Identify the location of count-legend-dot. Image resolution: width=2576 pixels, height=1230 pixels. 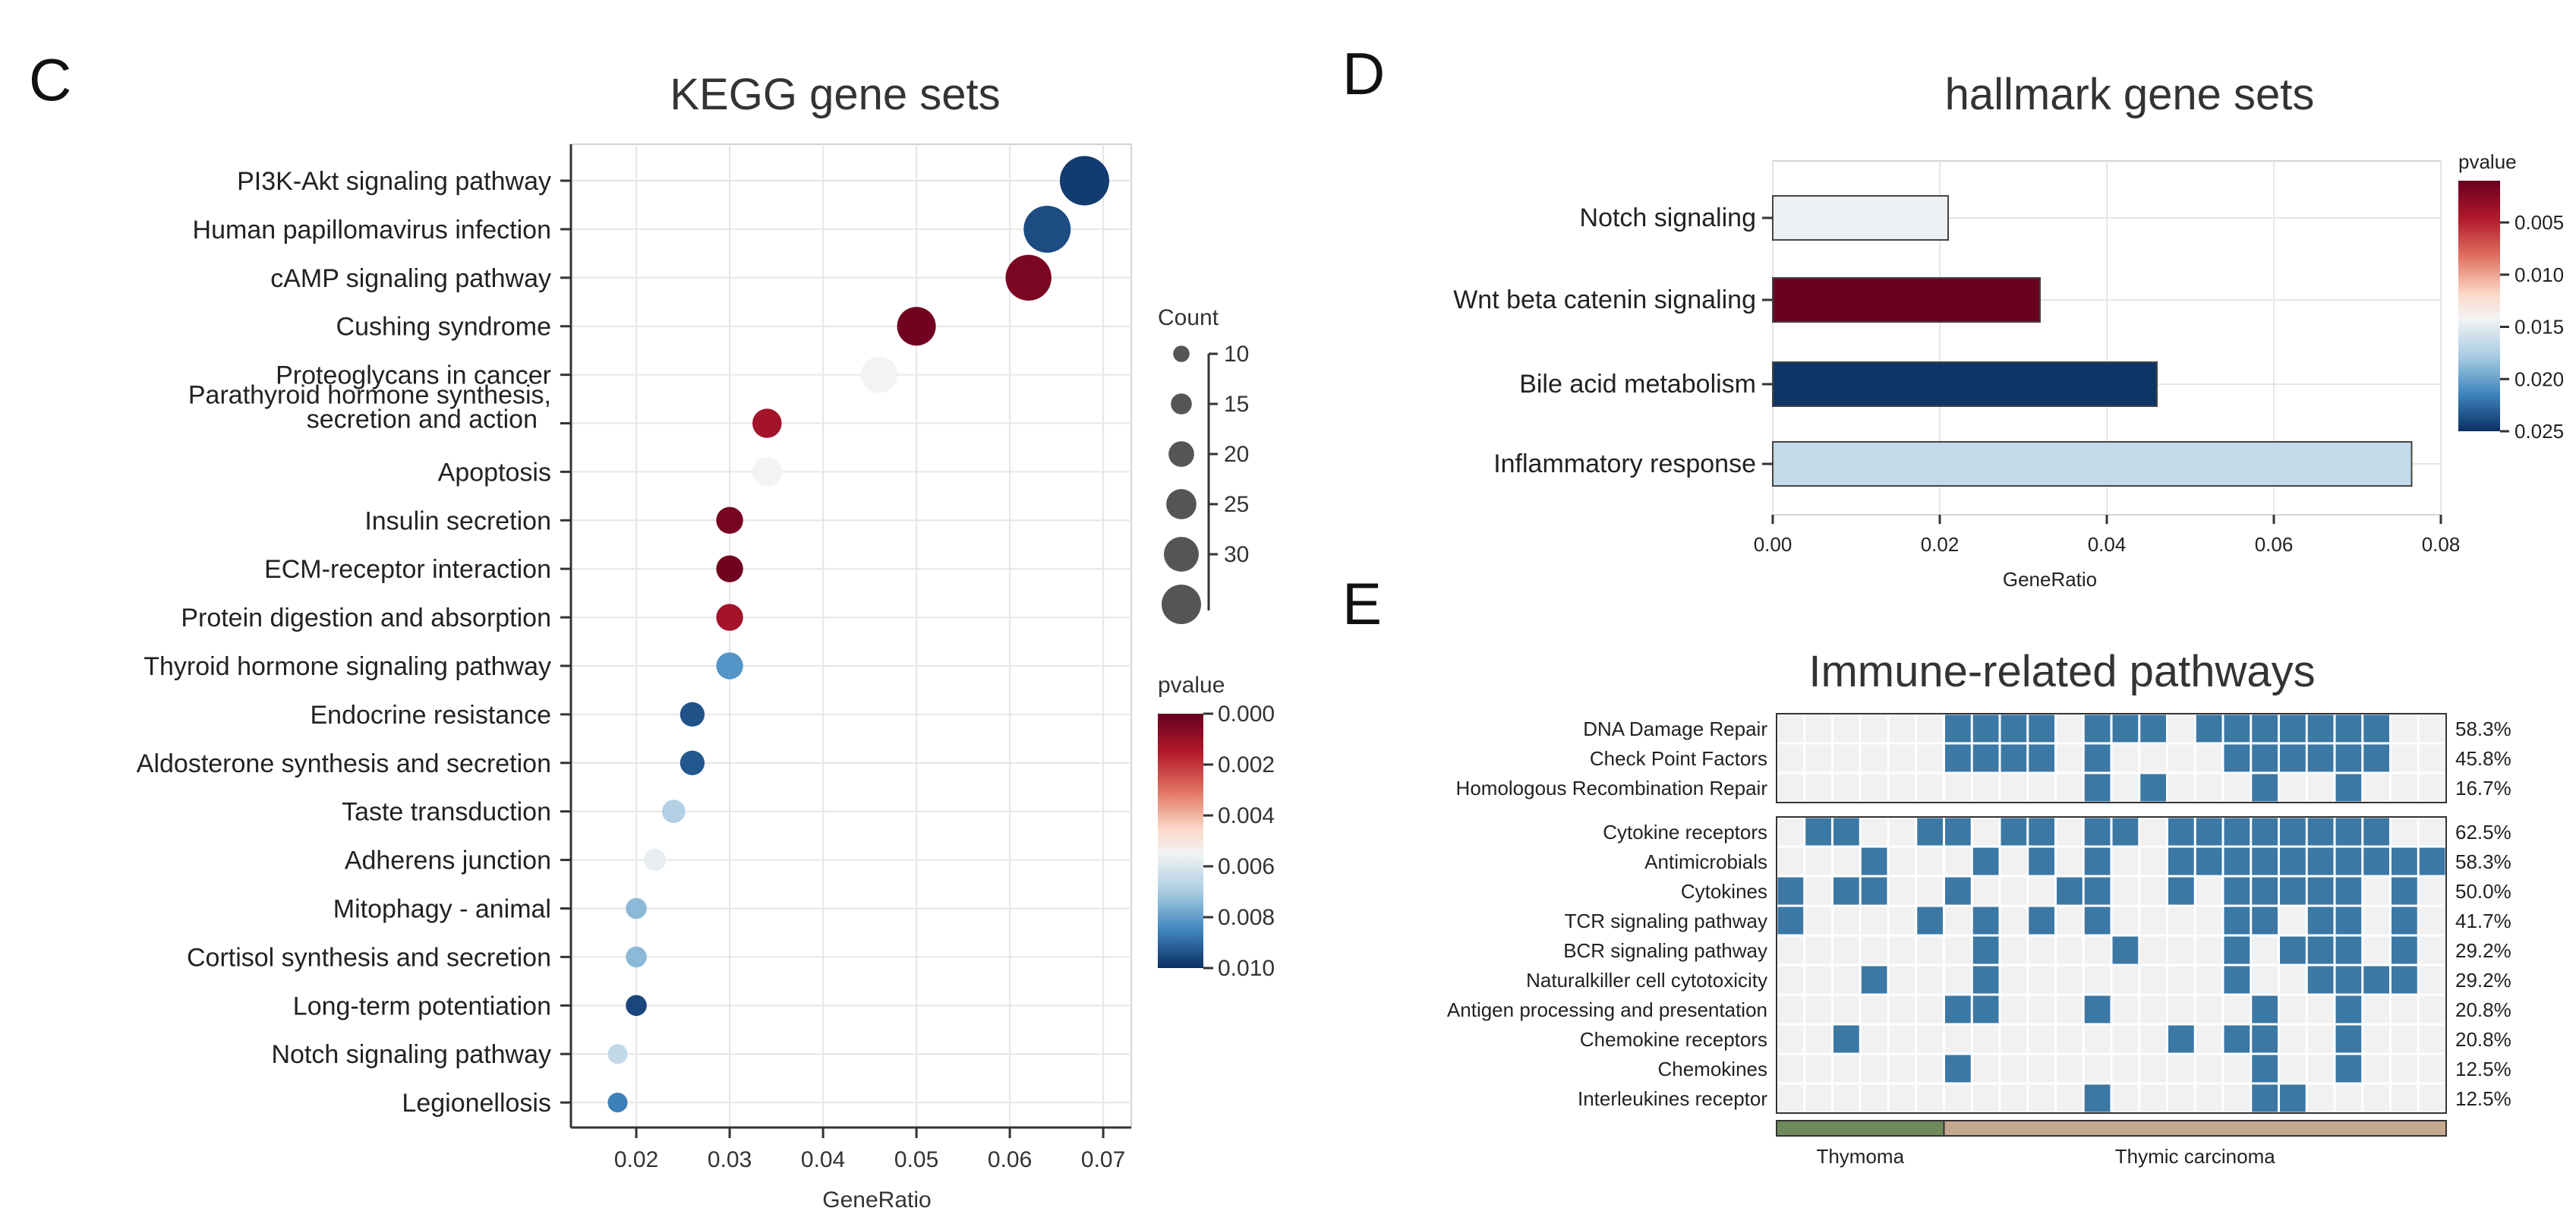
(1181, 404).